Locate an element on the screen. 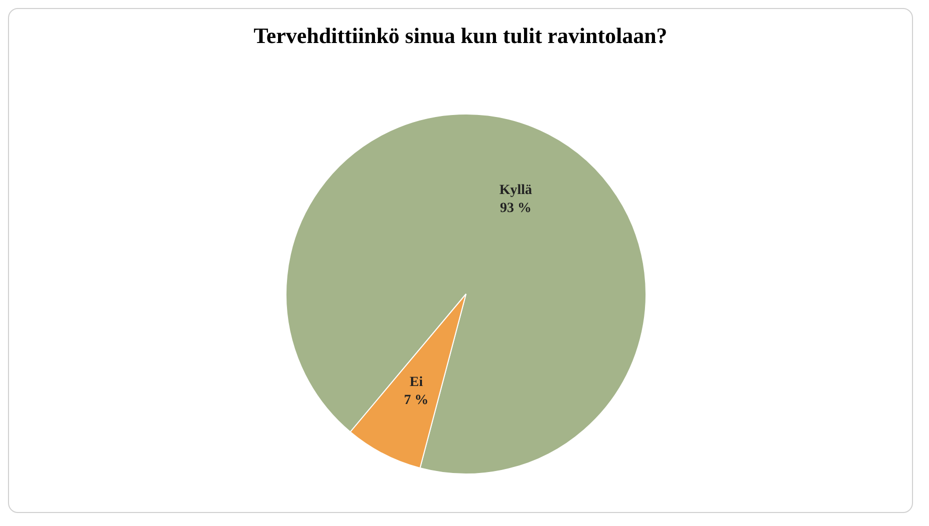 This screenshot has width=929, height=526. slice-label: Kyllä is located at coordinates (515, 190).